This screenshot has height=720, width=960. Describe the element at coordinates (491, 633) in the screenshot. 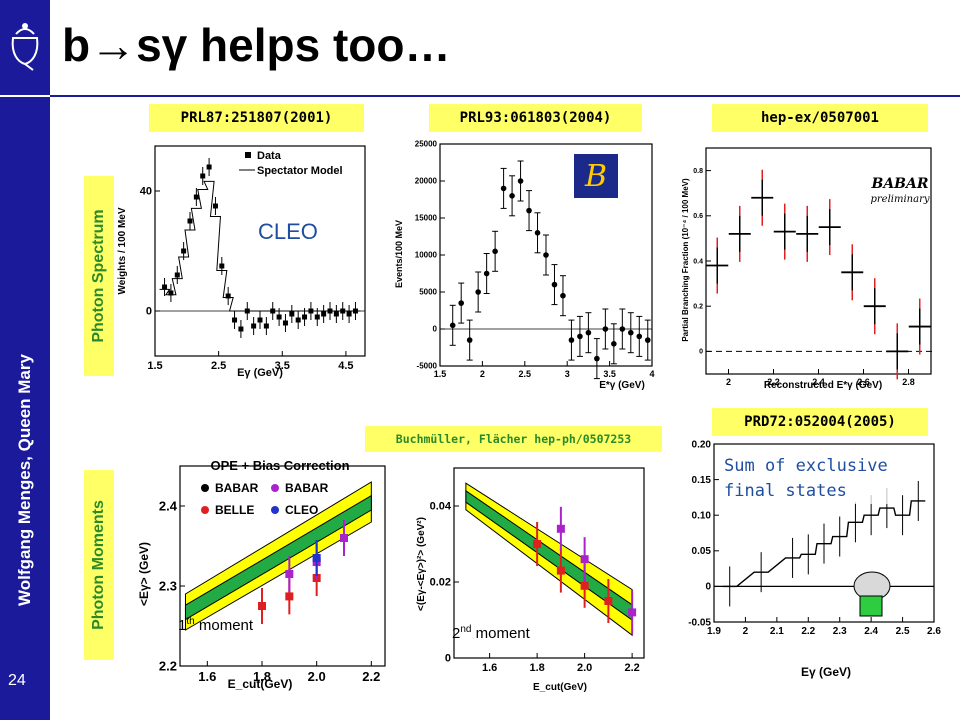

I see `second-moment-label: 2nd moment` at that location.